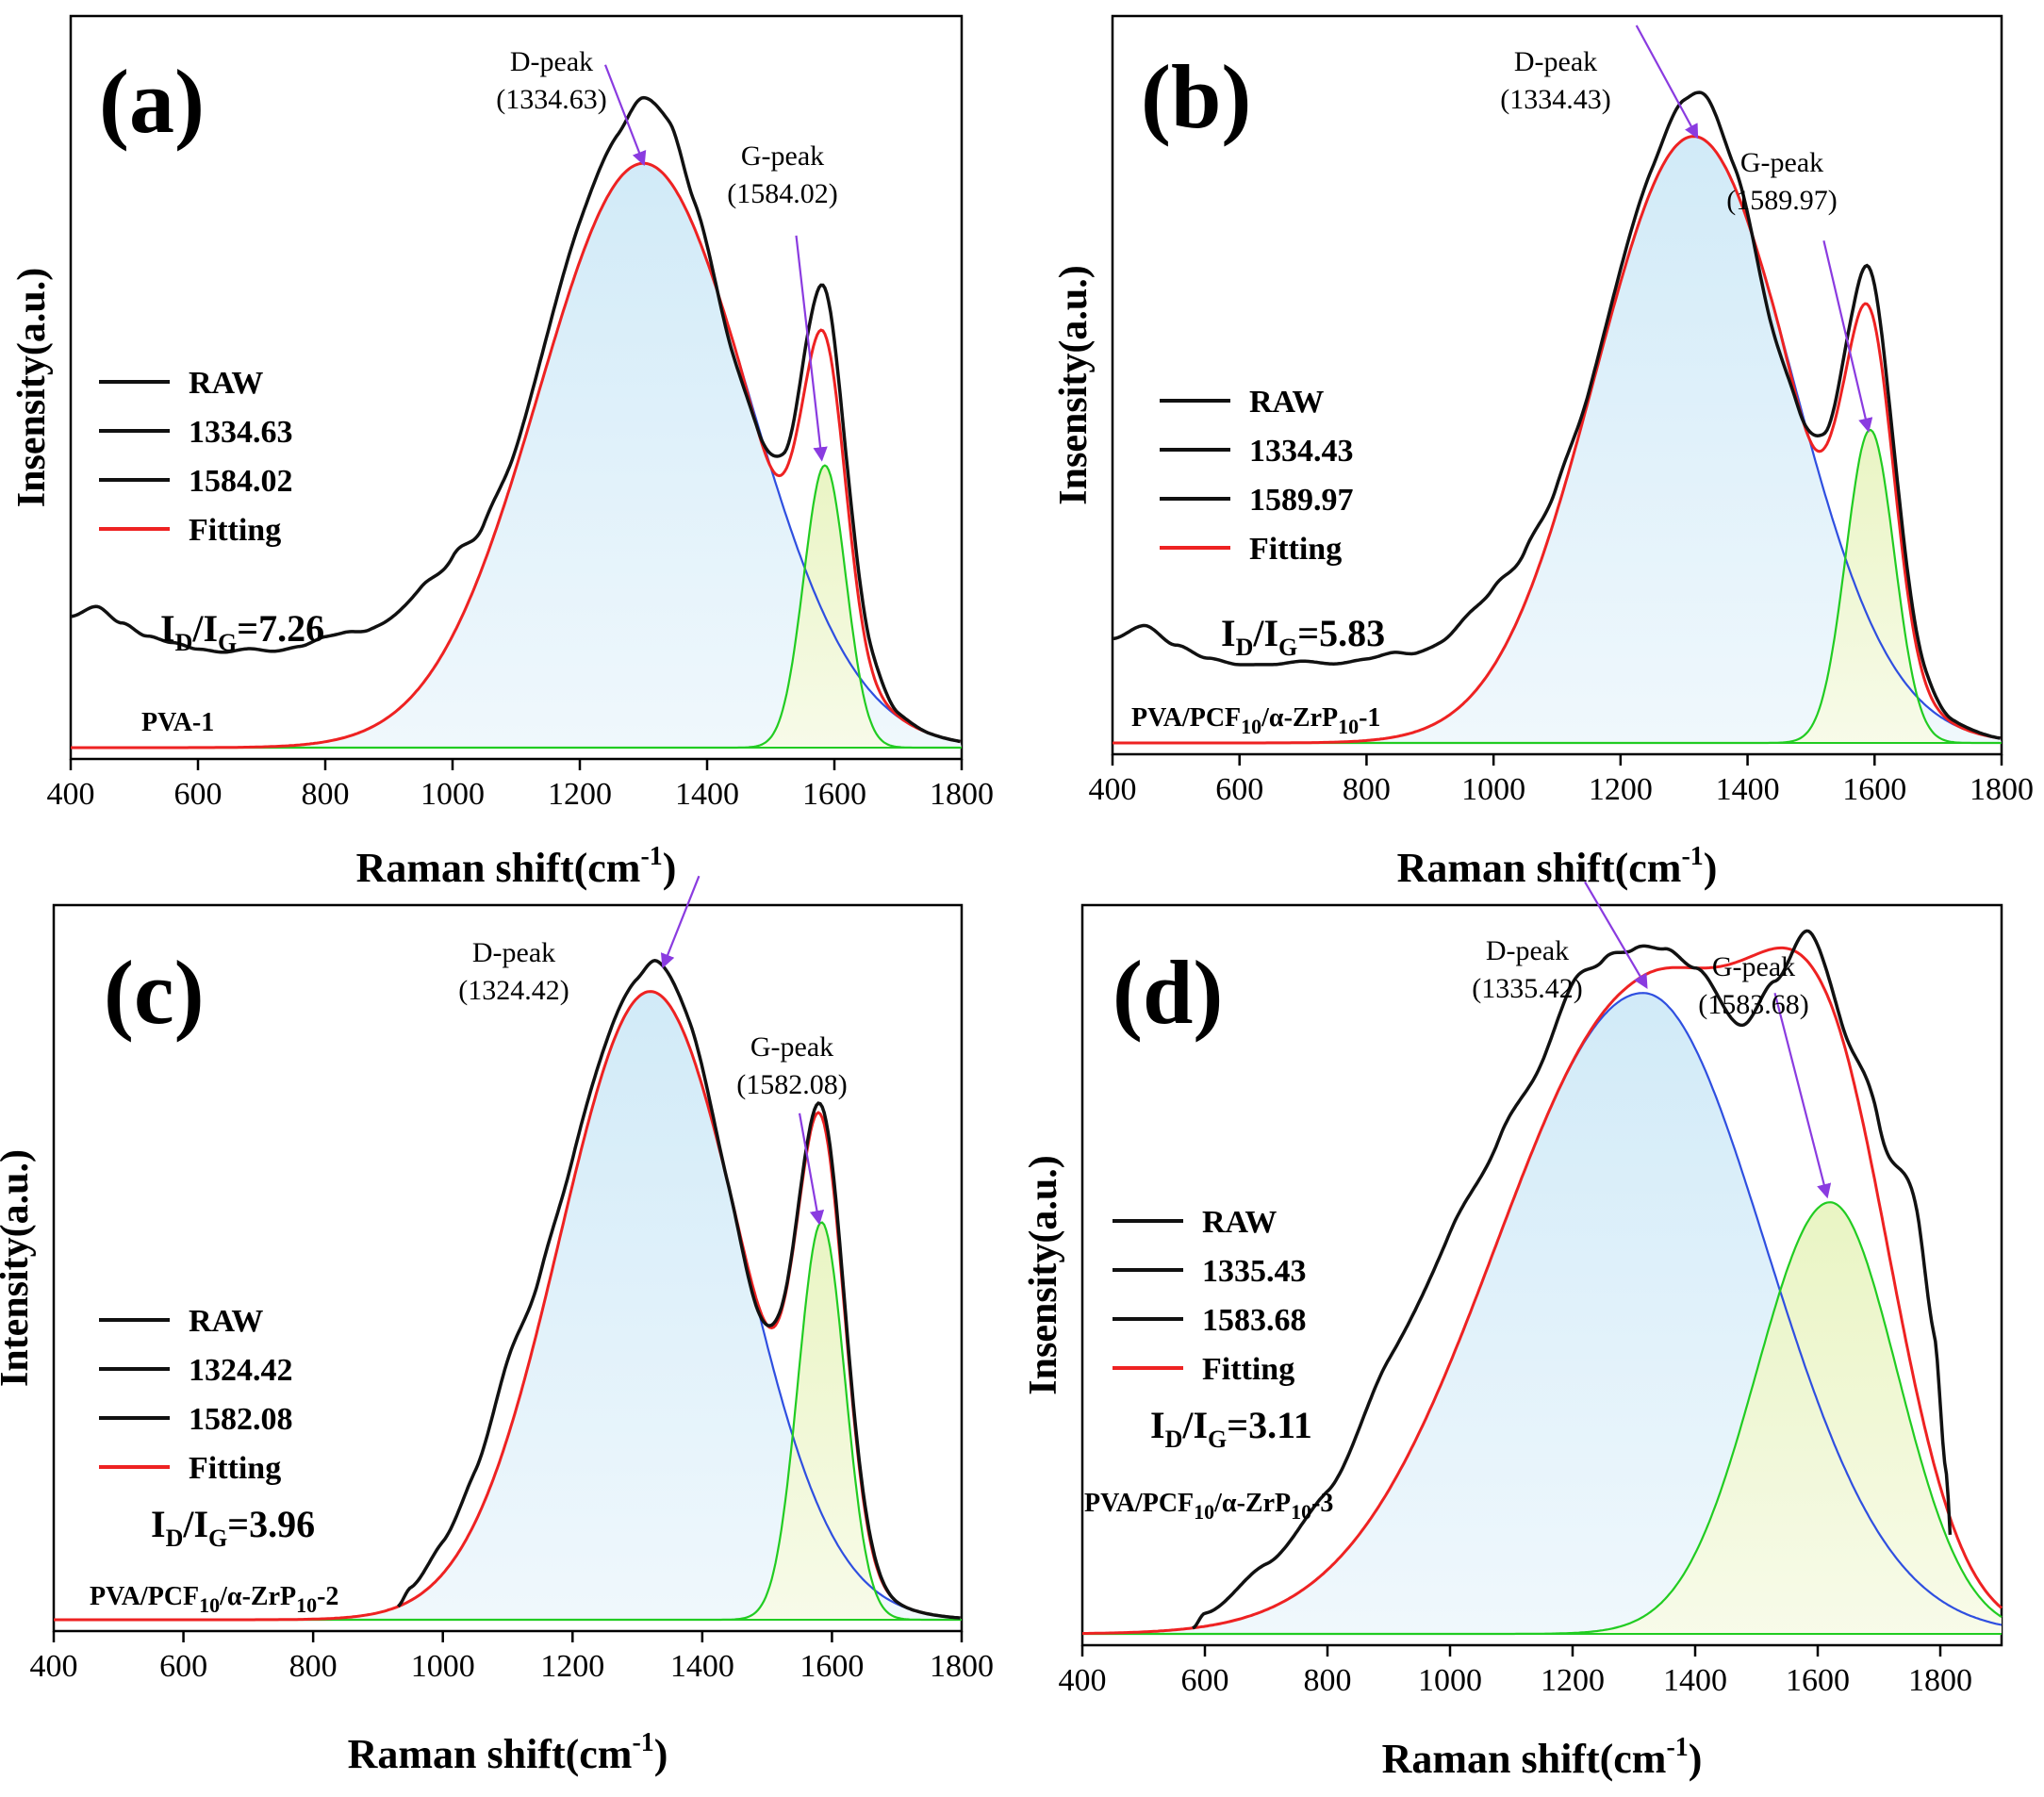 This screenshot has height=1797, width=2044. What do you see at coordinates (1527, 989) in the screenshot?
I see `d-peak-value: (1335.42)` at bounding box center [1527, 989].